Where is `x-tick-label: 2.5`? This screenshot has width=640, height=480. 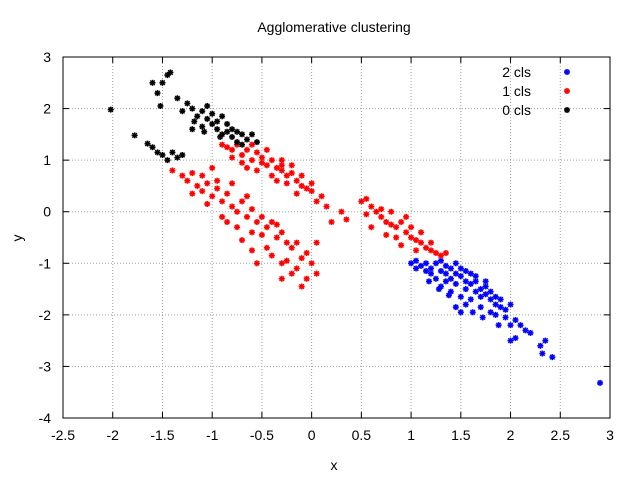 x-tick-label: 2.5 is located at coordinates (561, 435).